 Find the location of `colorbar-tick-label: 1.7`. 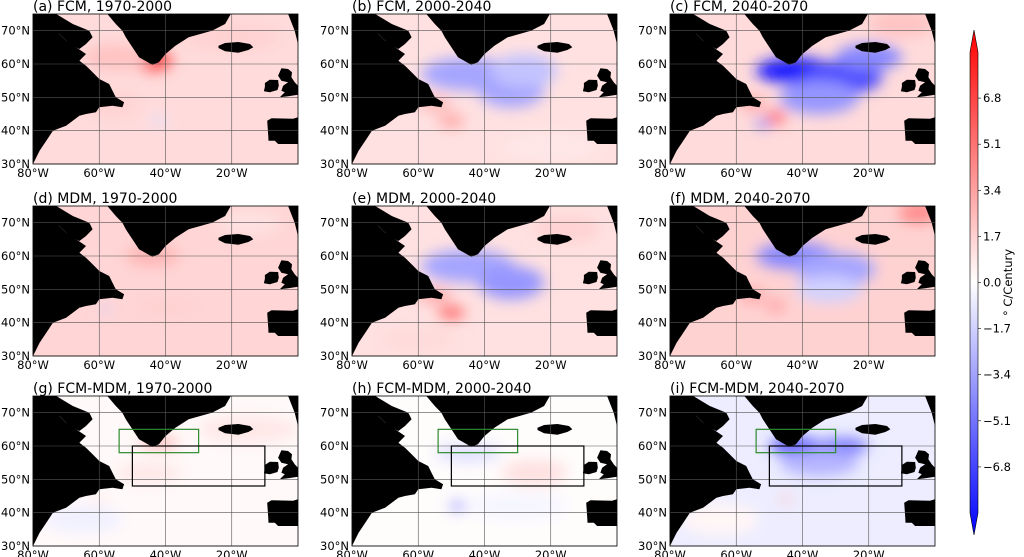

colorbar-tick-label: 1.7 is located at coordinates (992, 236).